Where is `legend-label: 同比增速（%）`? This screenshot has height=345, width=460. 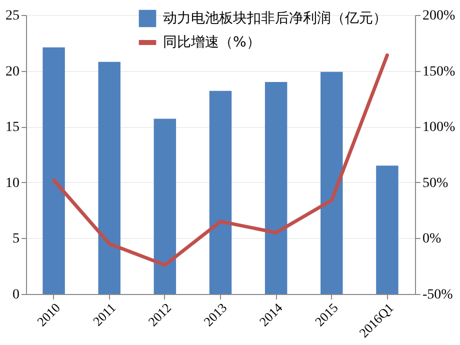 legend-label: 同比增速（%） is located at coordinates (211, 42).